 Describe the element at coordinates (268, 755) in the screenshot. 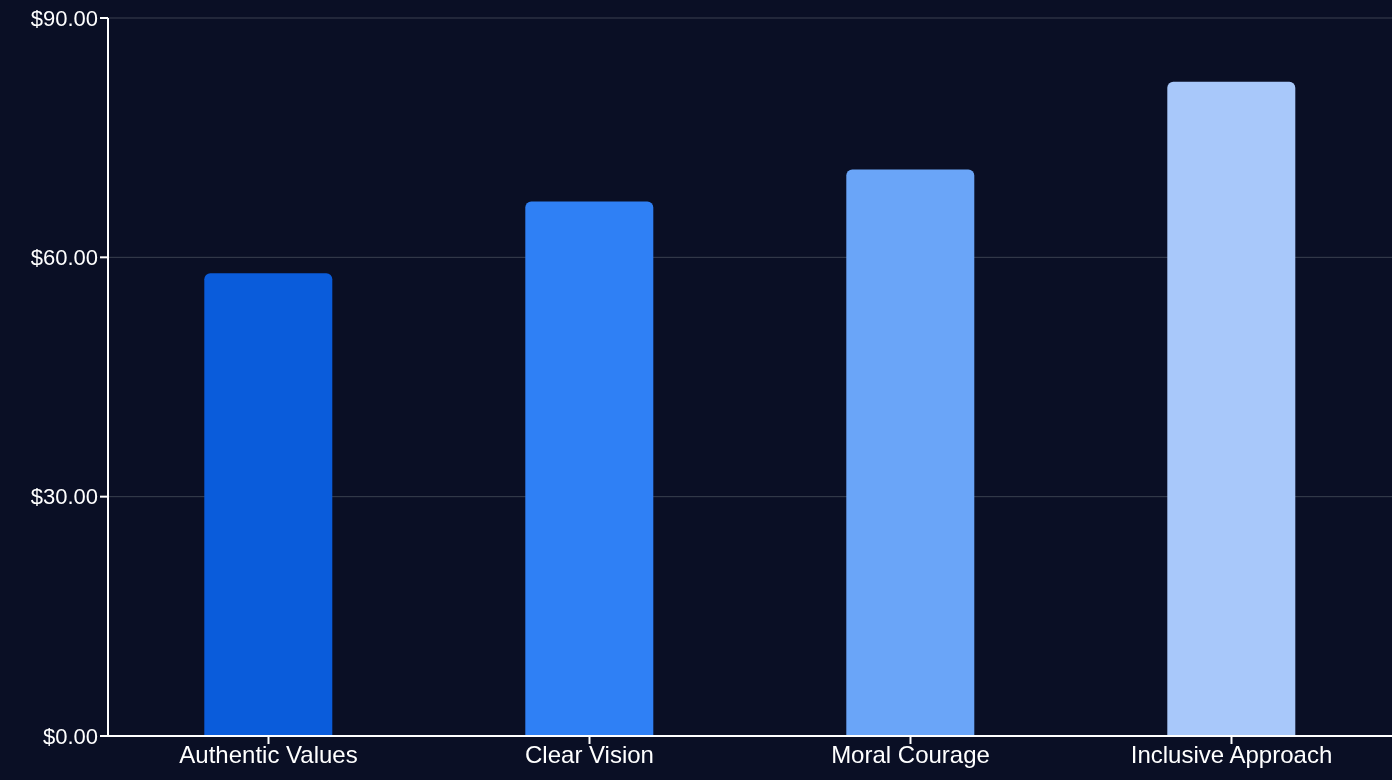

I see `x-tick-label: Authentic Values` at that location.